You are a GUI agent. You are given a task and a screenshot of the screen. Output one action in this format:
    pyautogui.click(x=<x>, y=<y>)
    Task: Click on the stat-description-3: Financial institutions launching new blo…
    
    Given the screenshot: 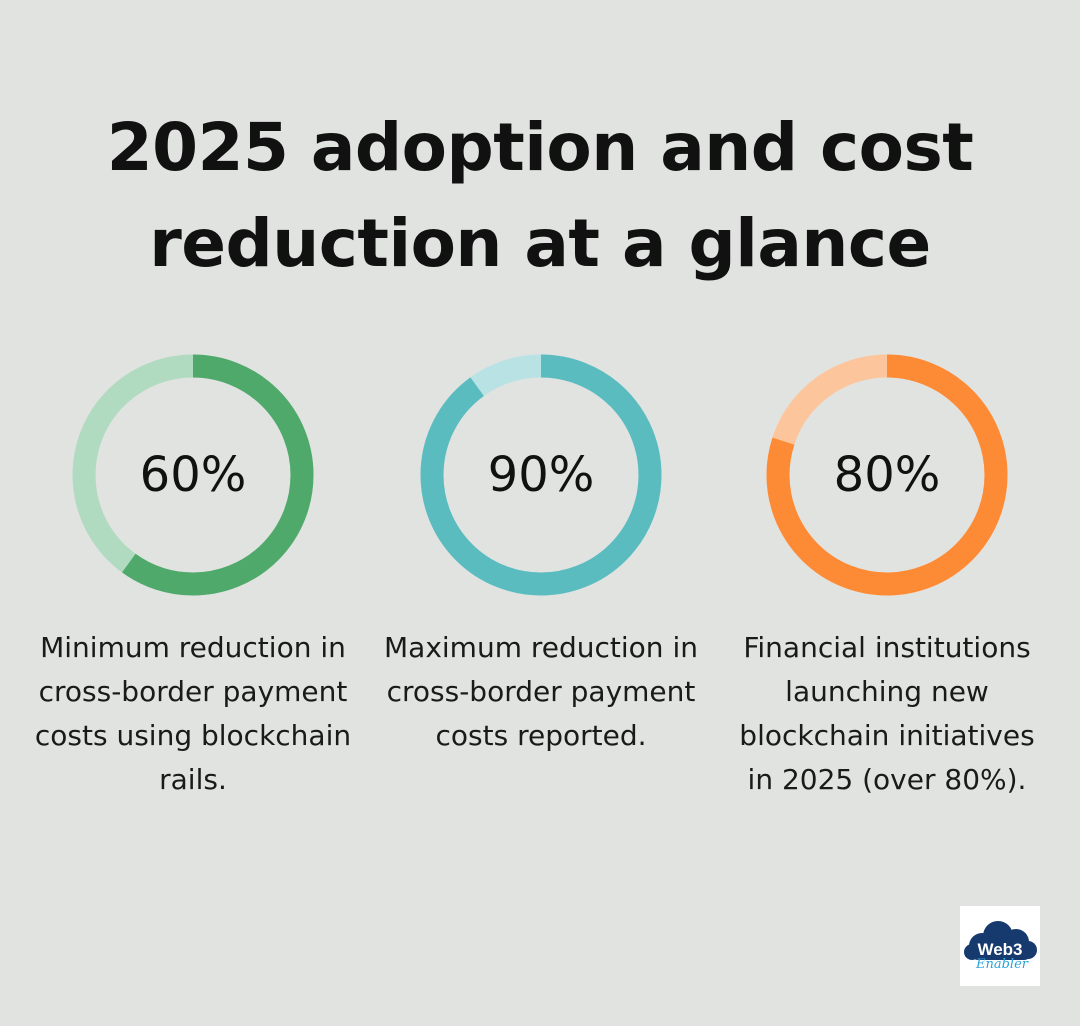 What is the action you would take?
    pyautogui.click(x=887, y=713)
    